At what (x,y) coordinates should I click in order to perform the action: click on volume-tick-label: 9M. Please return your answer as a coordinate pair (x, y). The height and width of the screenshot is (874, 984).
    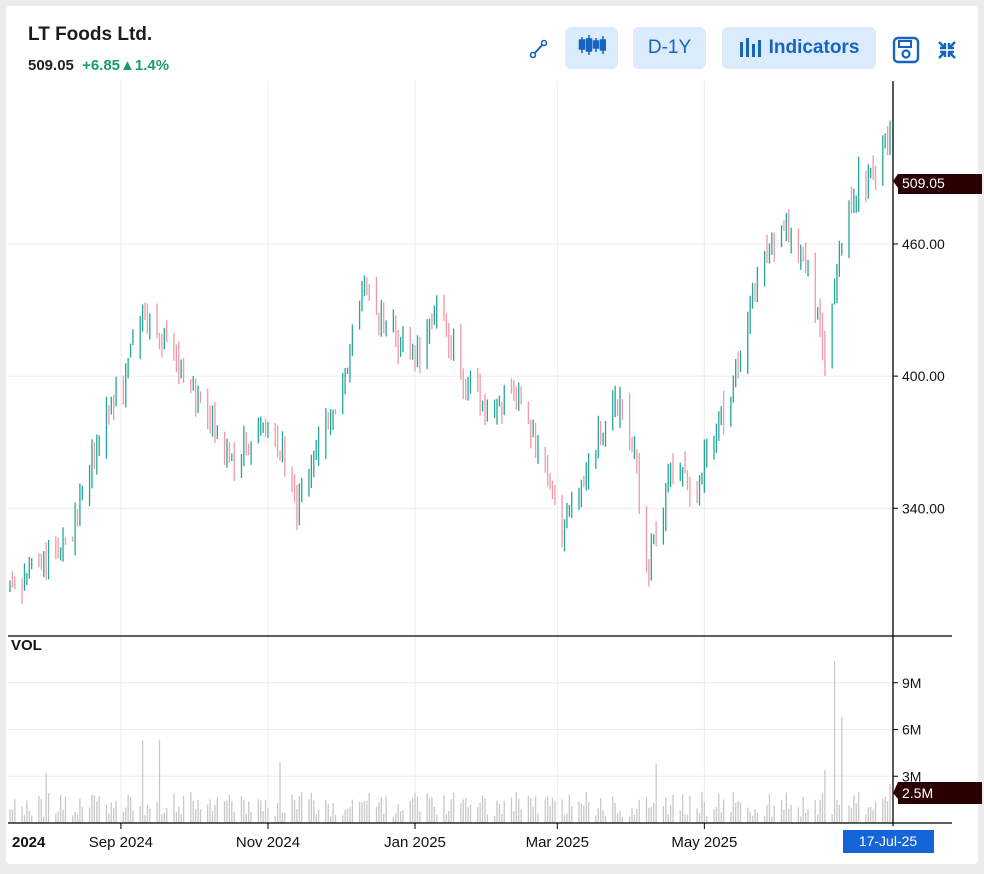
    Looking at the image, I should click on (911, 683).